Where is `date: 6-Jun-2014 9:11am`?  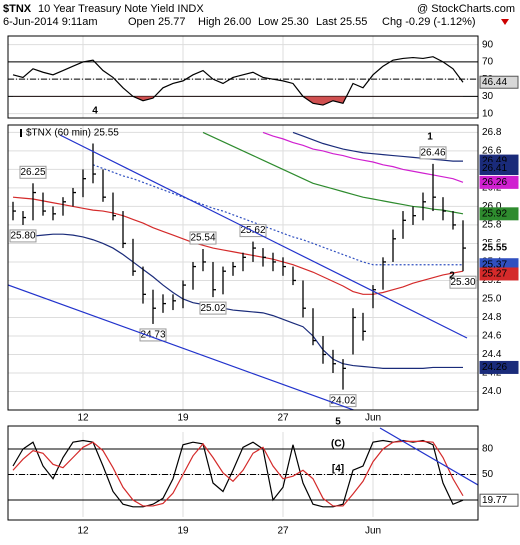 date: 6-Jun-2014 9:11am is located at coordinates (50, 22).